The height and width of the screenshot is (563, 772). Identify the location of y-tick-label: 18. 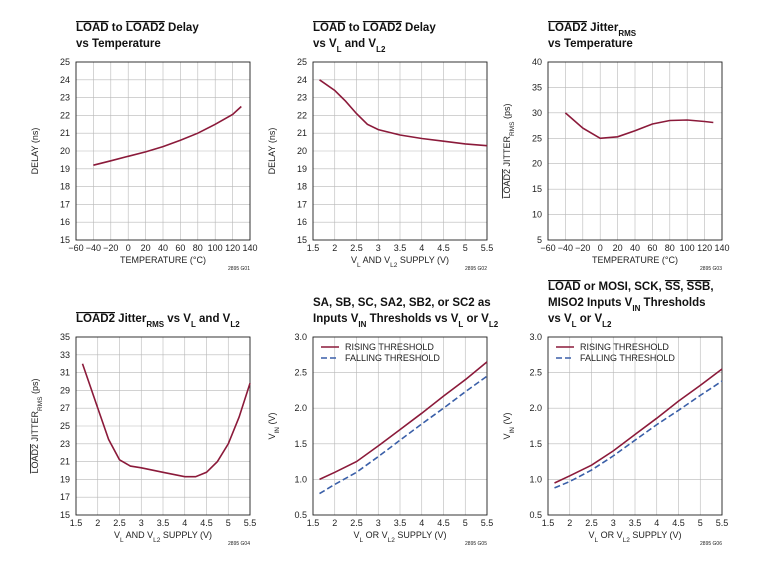
(302, 187).